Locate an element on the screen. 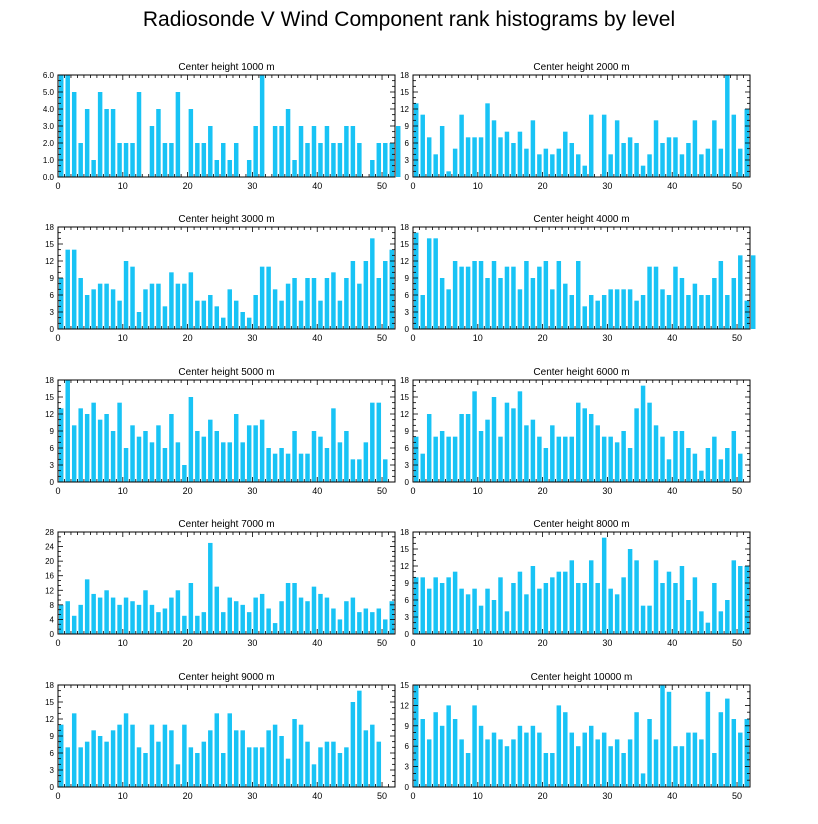 This screenshot has width=818, height=824. x-tick-label: 50 is located at coordinates (737, 491).